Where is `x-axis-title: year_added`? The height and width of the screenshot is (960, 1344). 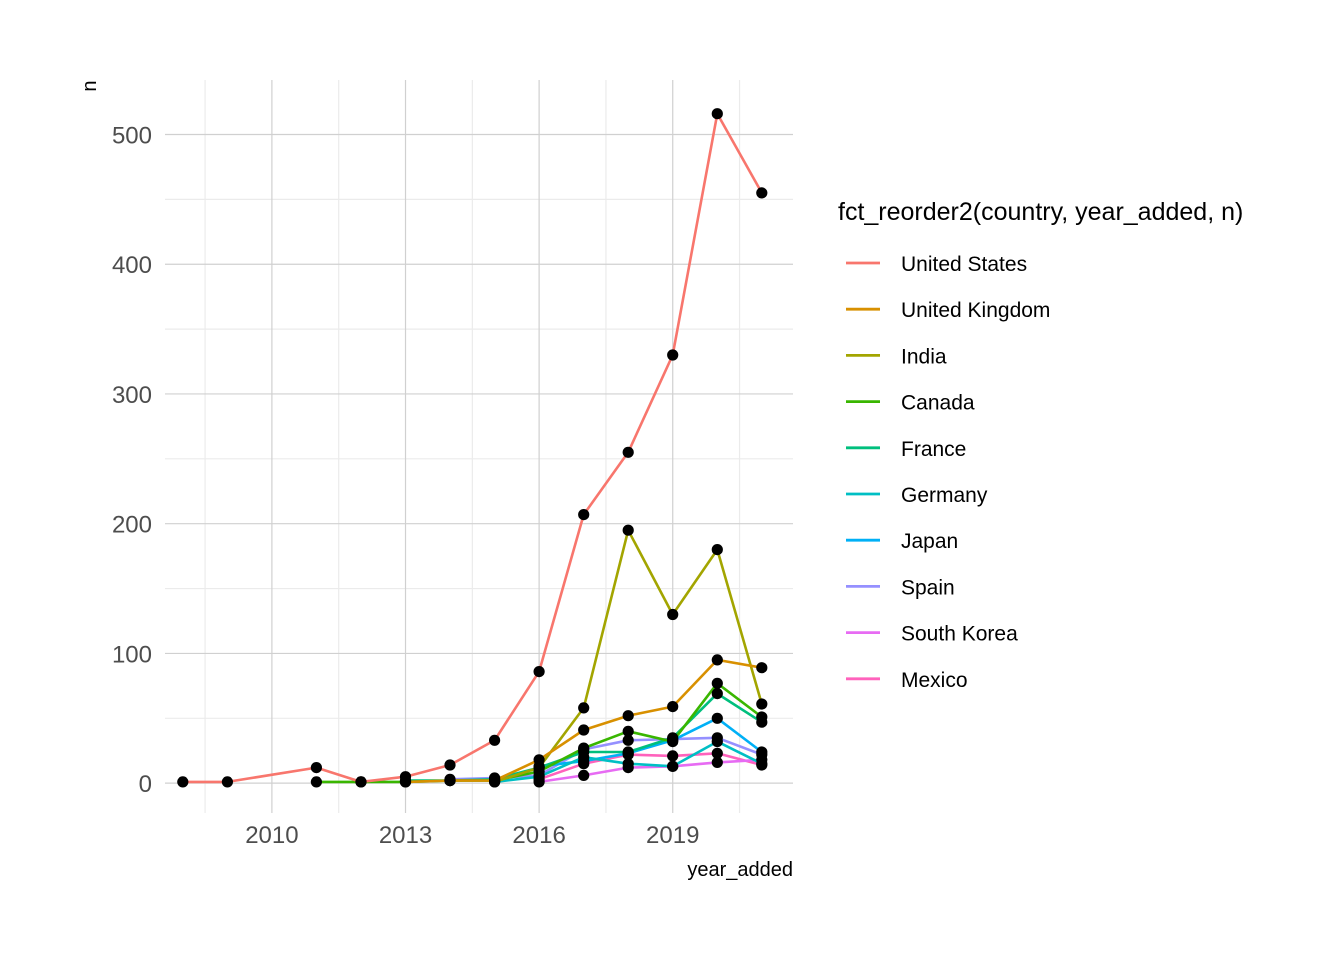 x-axis-title: year_added is located at coordinates (740, 870).